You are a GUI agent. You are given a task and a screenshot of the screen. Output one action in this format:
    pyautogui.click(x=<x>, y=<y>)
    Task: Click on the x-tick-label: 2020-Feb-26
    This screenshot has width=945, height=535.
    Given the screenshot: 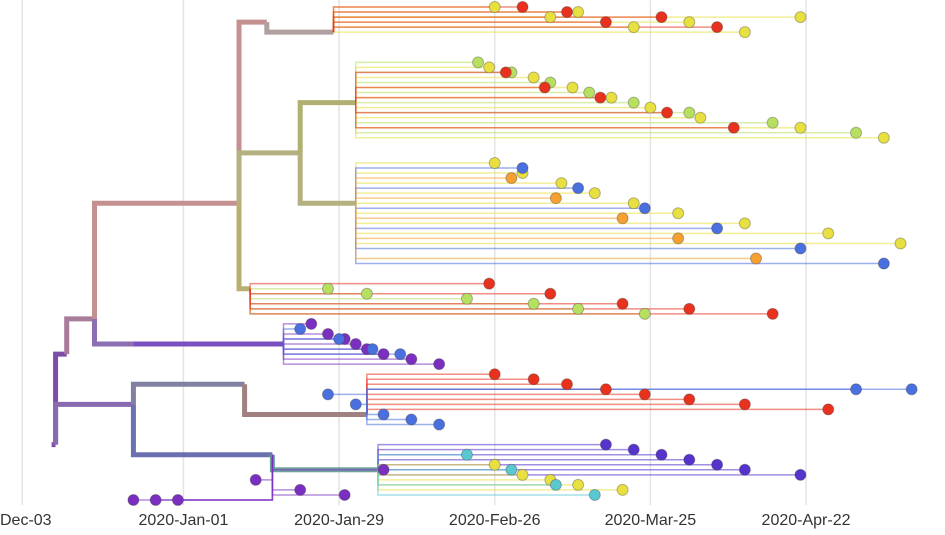 What is the action you would take?
    pyautogui.click(x=495, y=520)
    